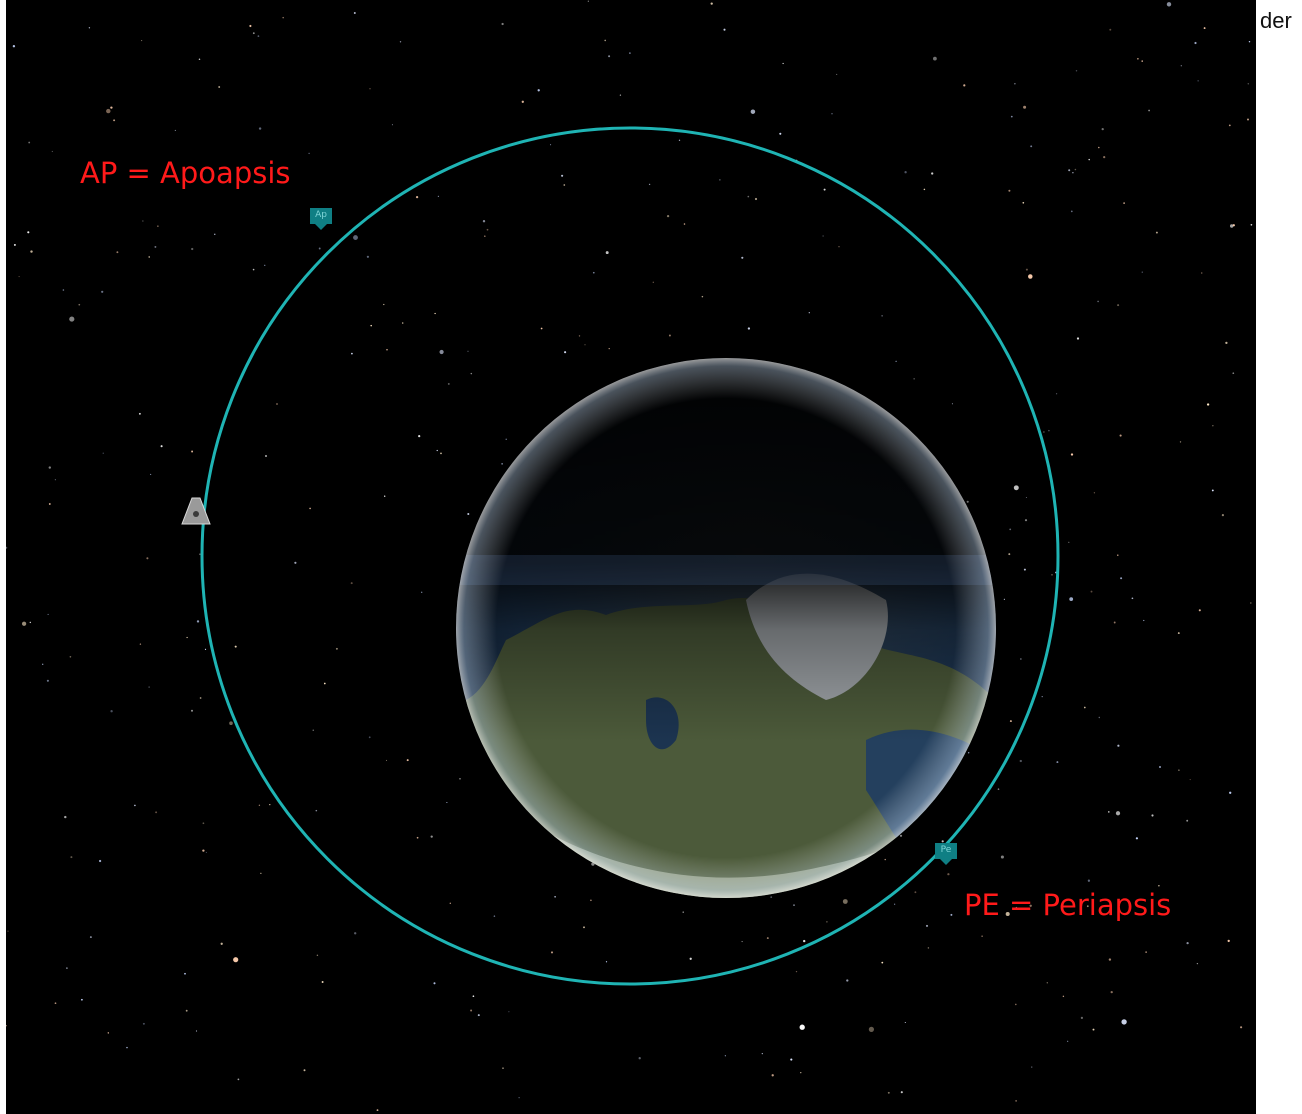  Describe the element at coordinates (1068, 905) in the screenshot. I see `periapsis-annotation: PE = Periapsis` at that location.